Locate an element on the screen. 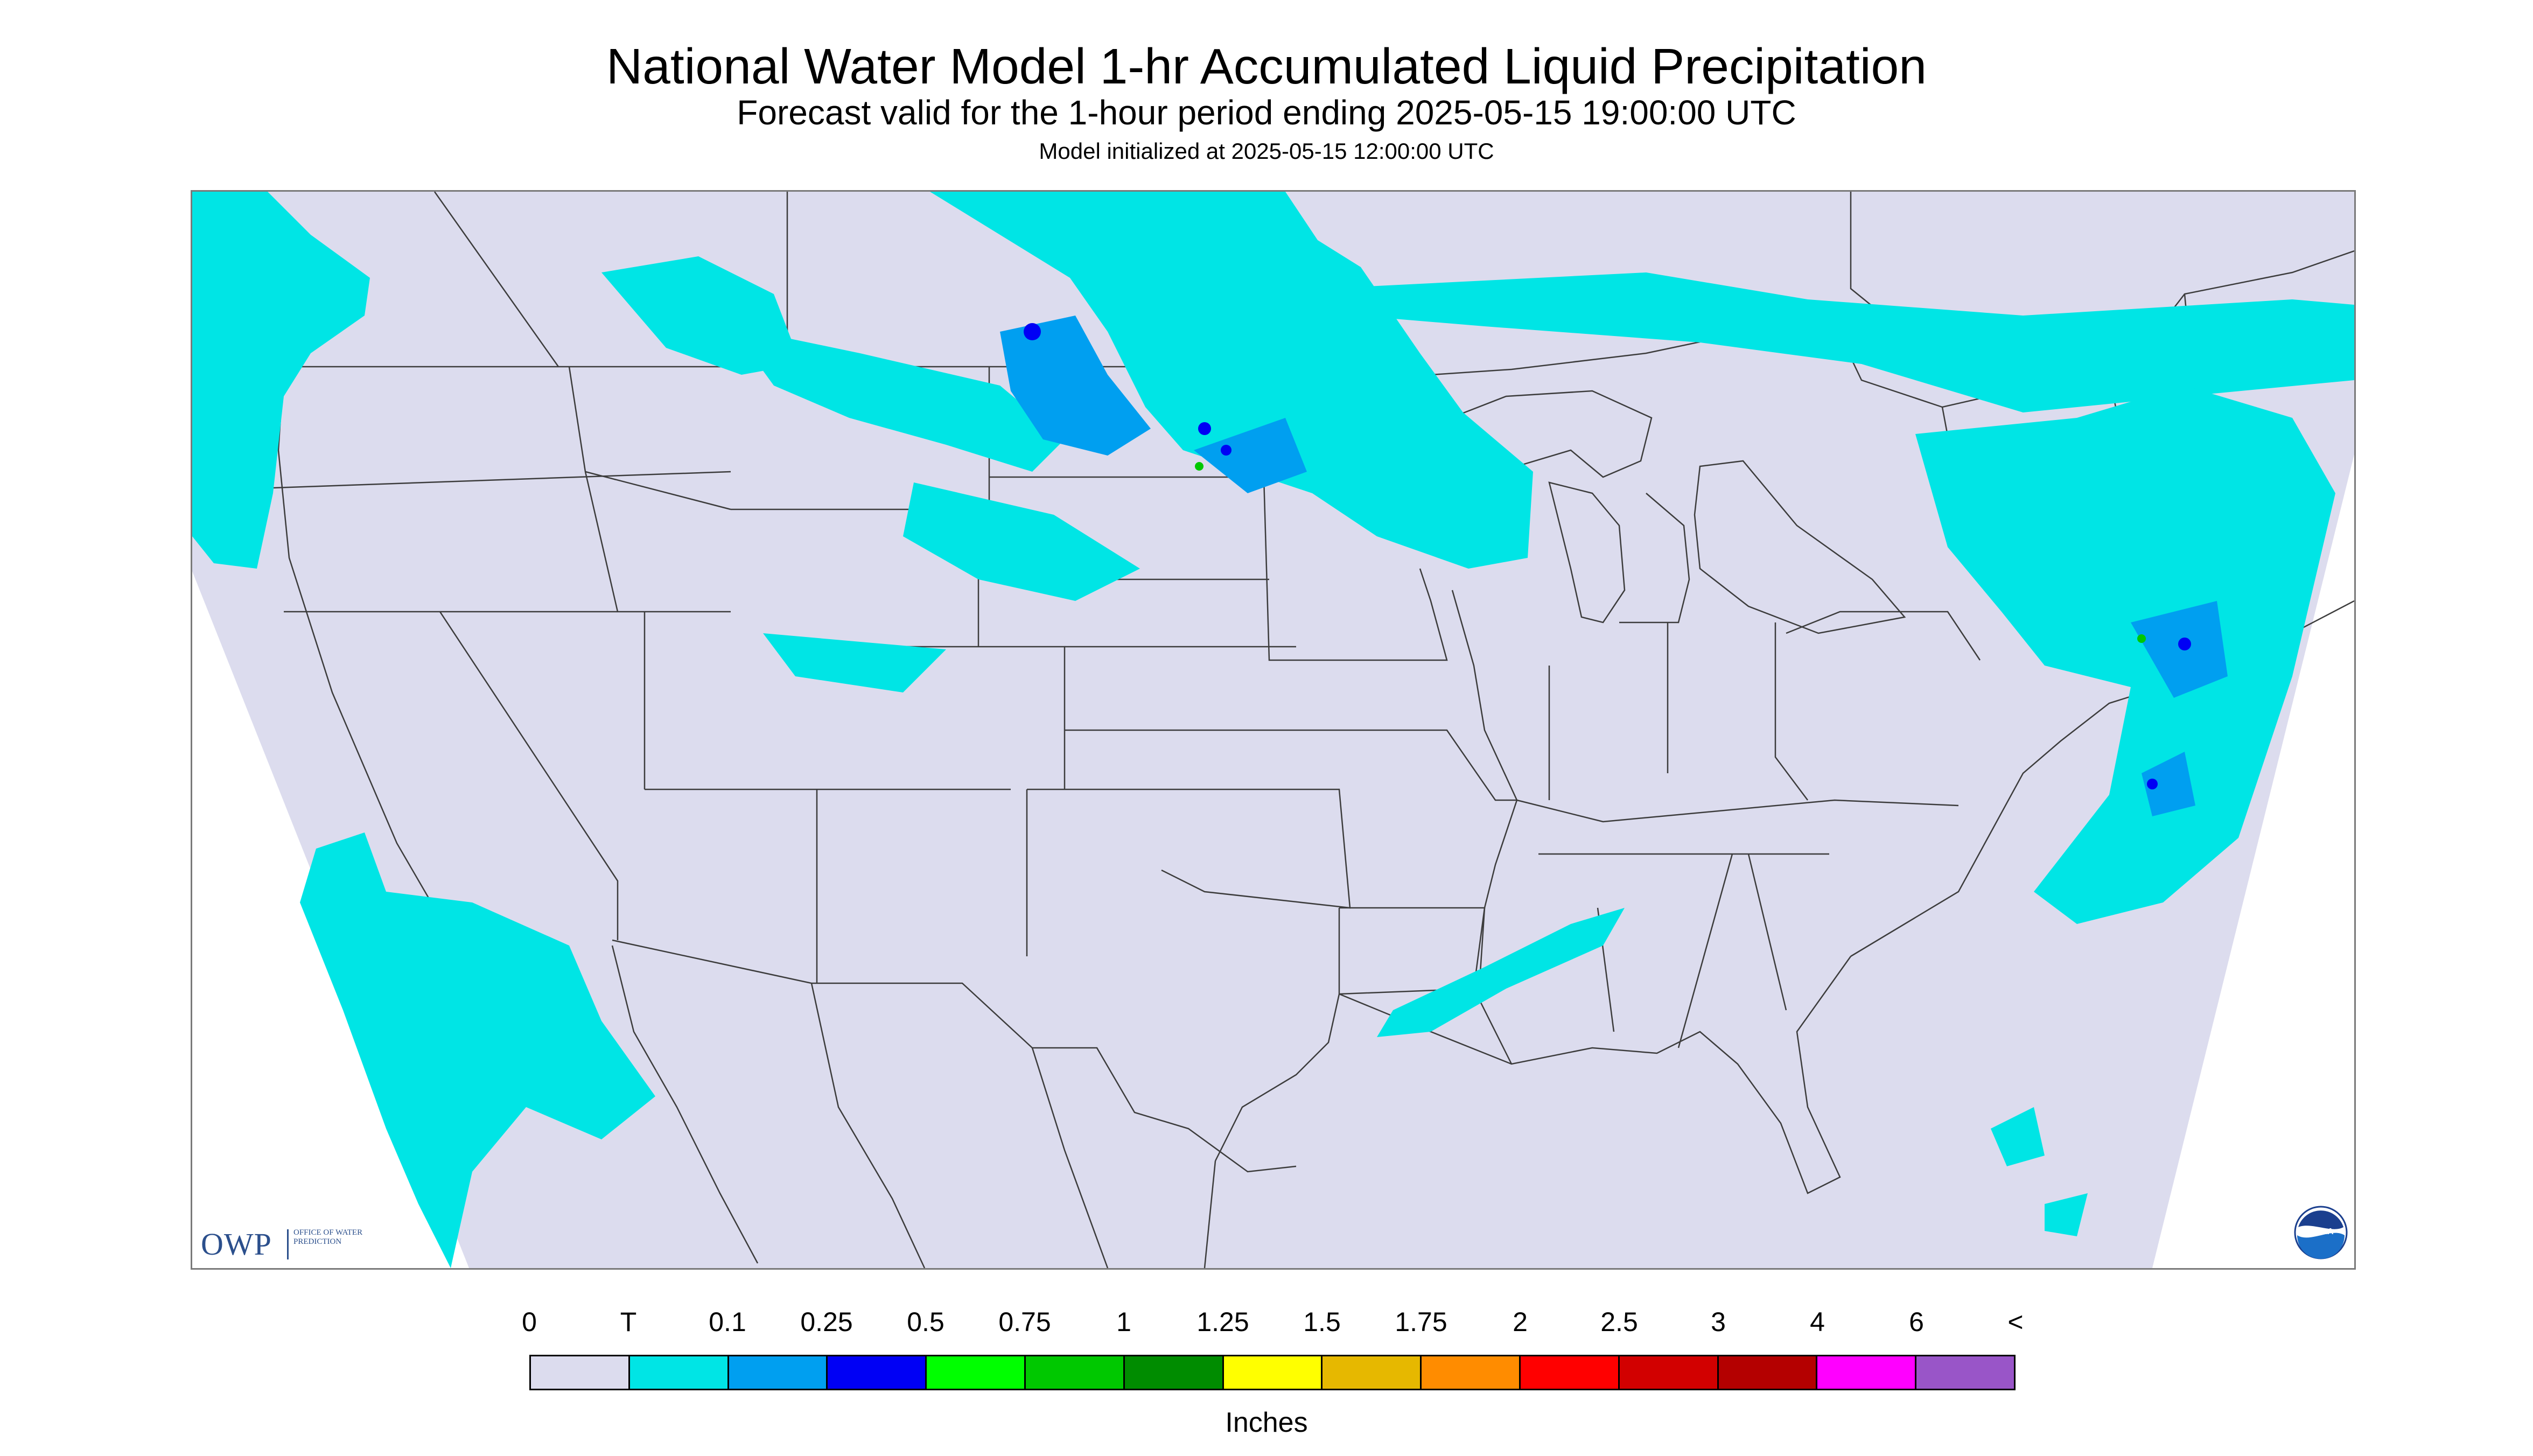 The image size is (2533, 1456). canada-south-band is located at coordinates (1838, 342).